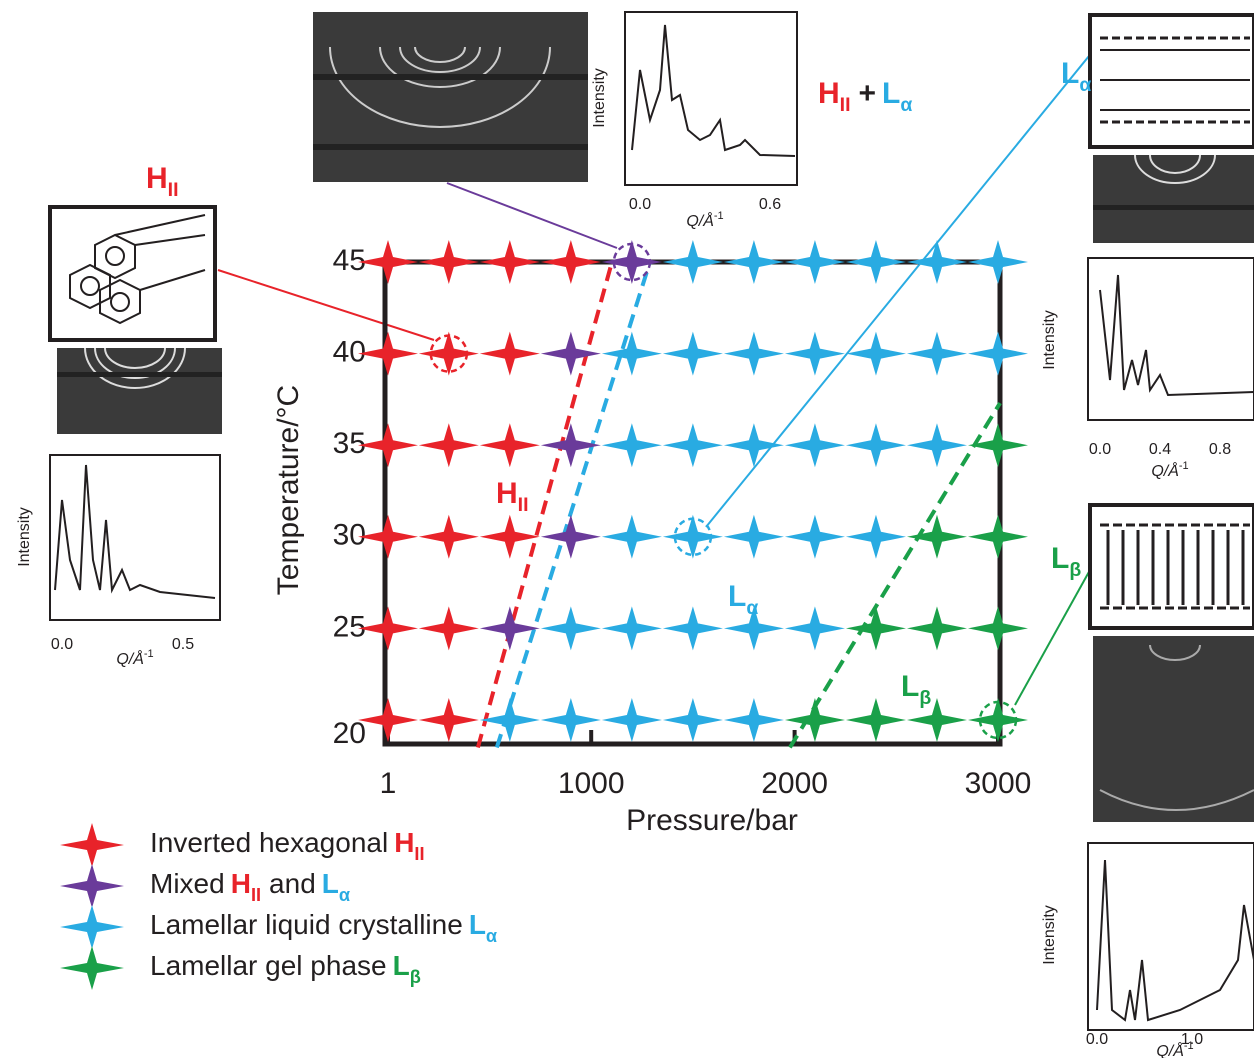  Describe the element at coordinates (591, 783) in the screenshot. I see `x-tick-label: 1000` at that location.